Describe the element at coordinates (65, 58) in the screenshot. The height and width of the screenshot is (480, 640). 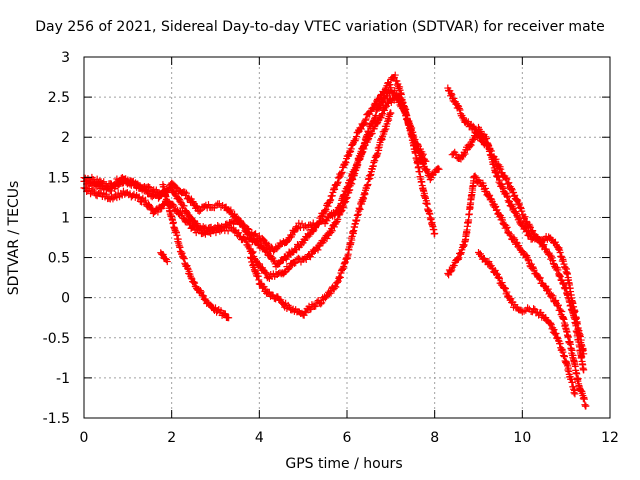
I see `y-tick-label: 3` at that location.